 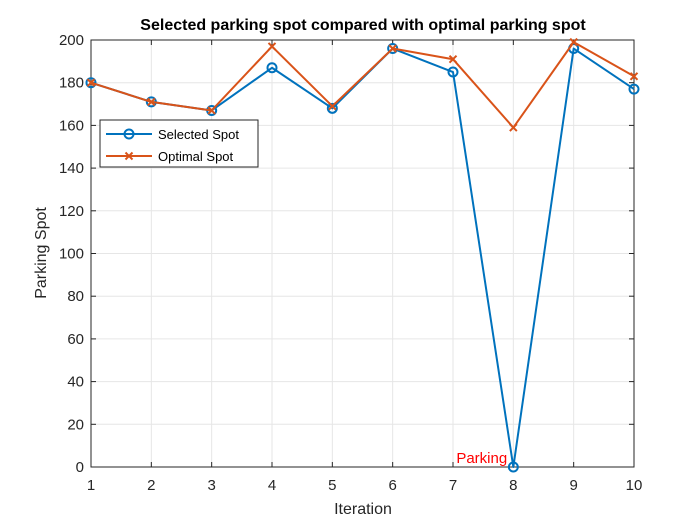 I want to click on series-line, so click(x=362, y=85).